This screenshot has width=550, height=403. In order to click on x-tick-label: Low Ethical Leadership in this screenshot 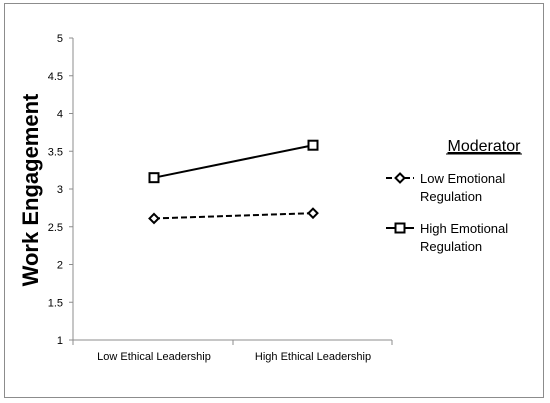, I will do `click(154, 357)`.